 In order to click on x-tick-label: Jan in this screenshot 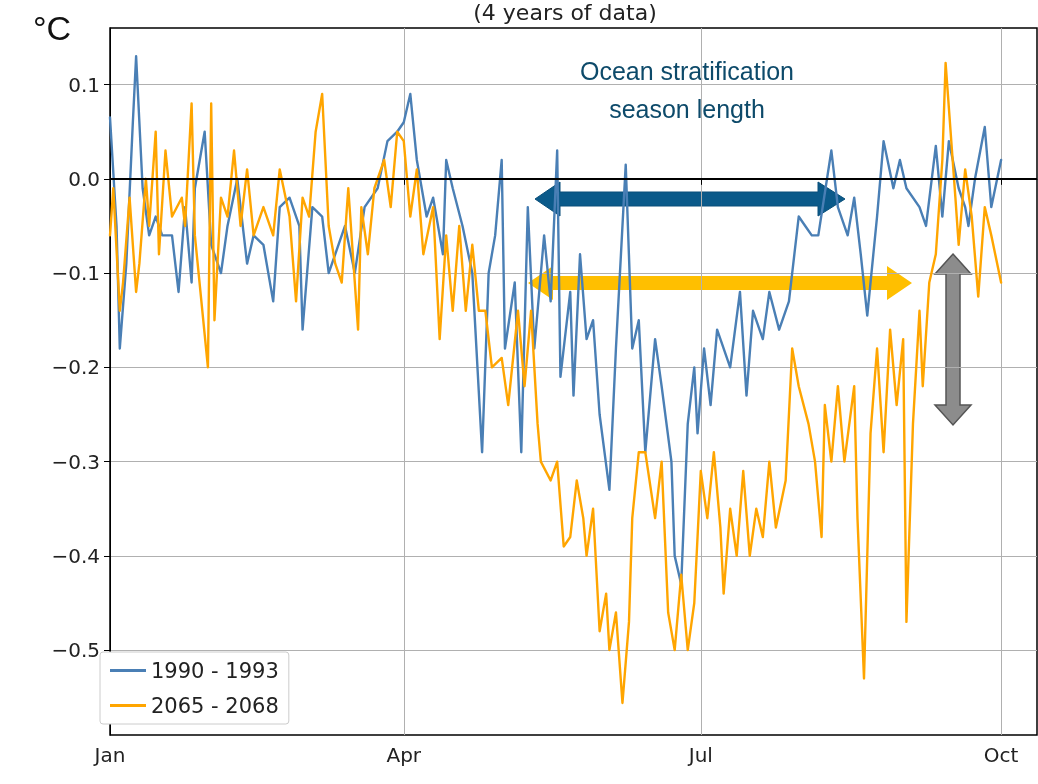, I will do `click(109, 755)`.